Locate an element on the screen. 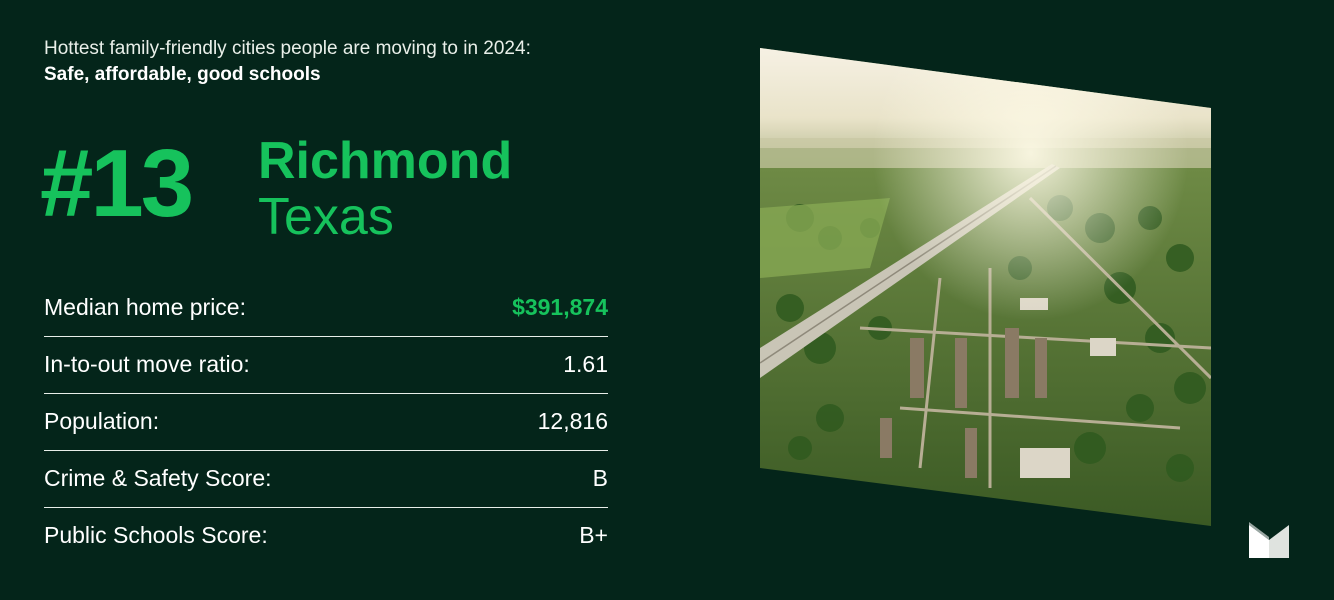 This screenshot has height=600, width=1334. ranking-block: #13 Richmond Texas is located at coordinates (360, 188).